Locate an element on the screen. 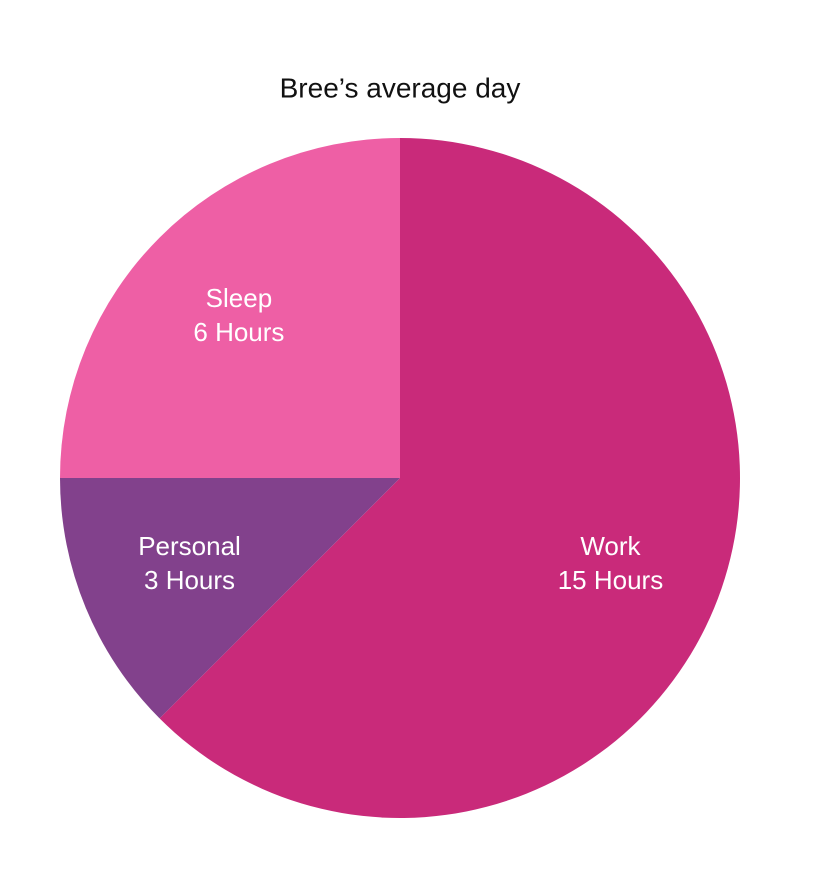  pie-slice is located at coordinates (230, 598).